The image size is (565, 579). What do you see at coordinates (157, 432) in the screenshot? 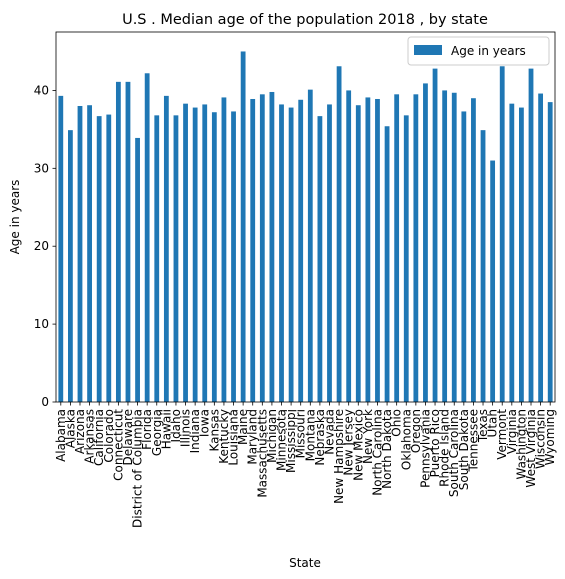
I see `x-tick-label: Georgia` at bounding box center [157, 432].